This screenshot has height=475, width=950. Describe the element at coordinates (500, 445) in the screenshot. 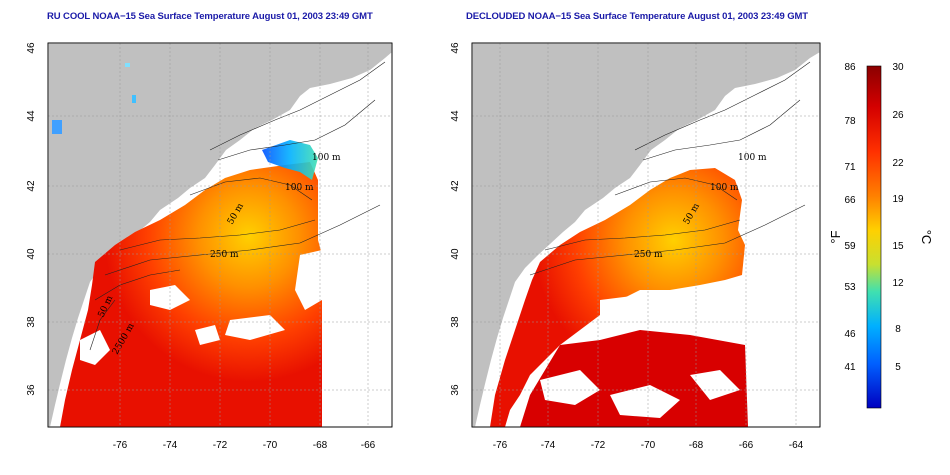

I see `right-lon-tick: -76` at that location.